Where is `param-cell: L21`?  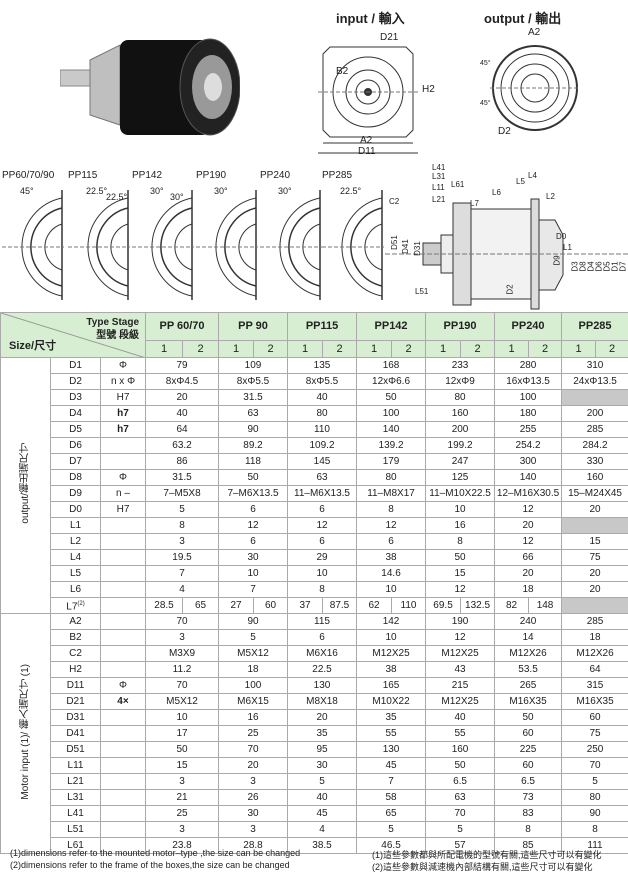 param-cell: L21 is located at coordinates (76, 782).